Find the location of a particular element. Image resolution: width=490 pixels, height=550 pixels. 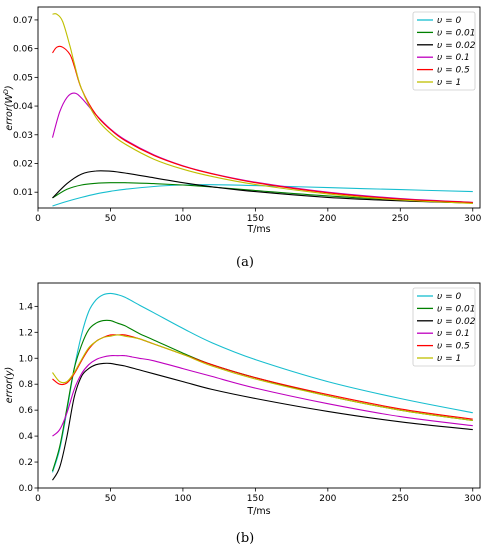

caption-b: (b) is located at coordinates (245, 538).